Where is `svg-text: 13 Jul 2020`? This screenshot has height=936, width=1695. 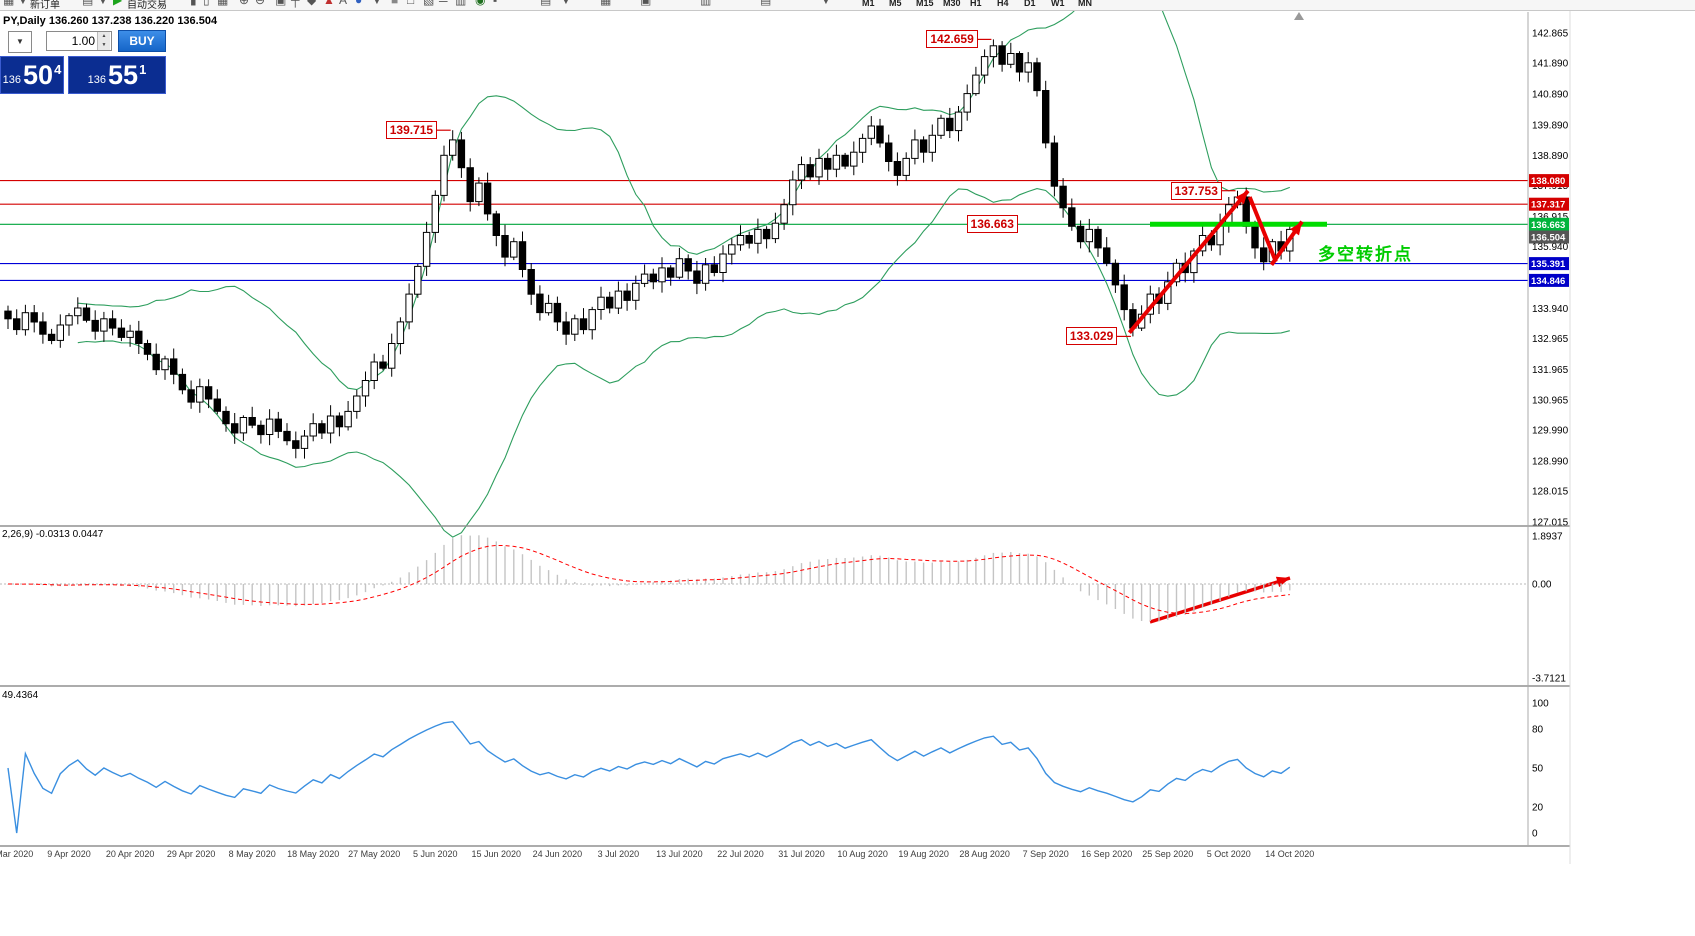
svg-text: 13 Jul 2020 is located at coordinates (679, 854).